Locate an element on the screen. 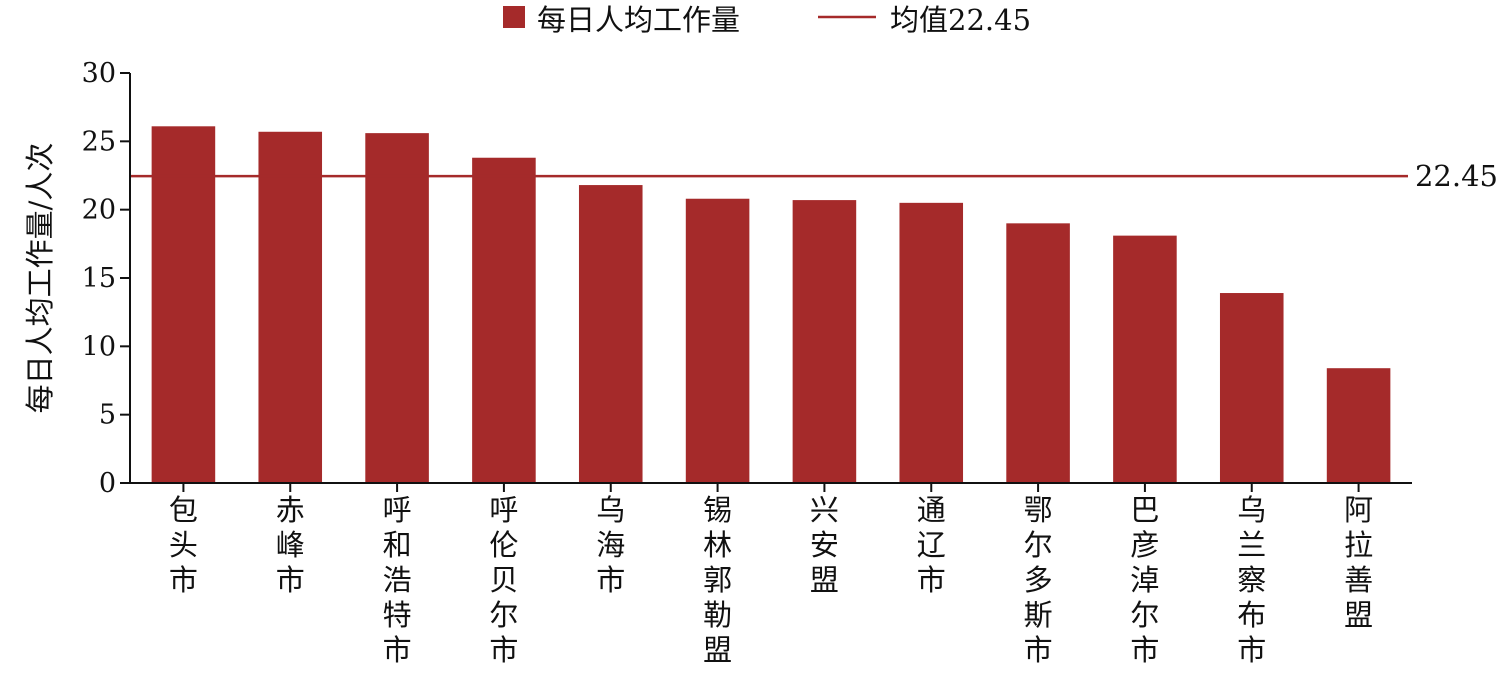 The width and height of the screenshot is (1500, 673). legend-swatch-workload is located at coordinates (514, 17).